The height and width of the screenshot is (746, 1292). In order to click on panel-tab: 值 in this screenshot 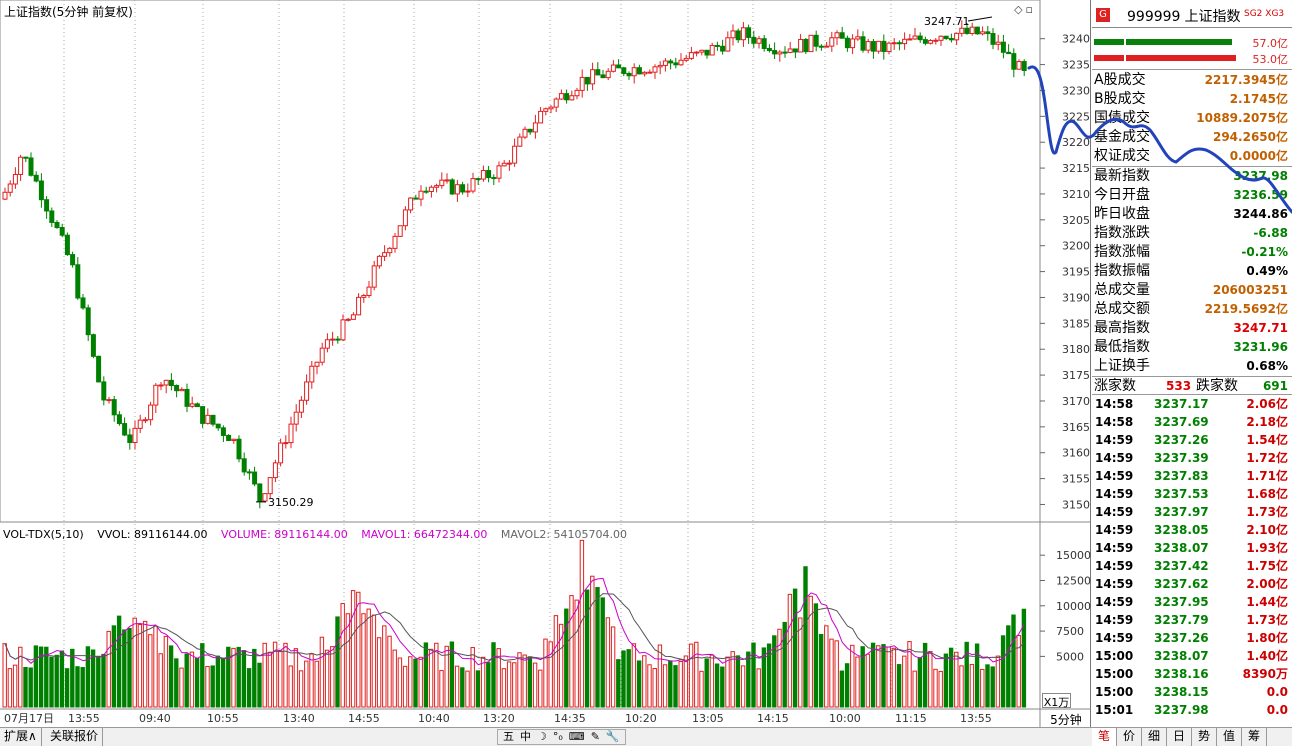, I will do `click(1229, 737)`.